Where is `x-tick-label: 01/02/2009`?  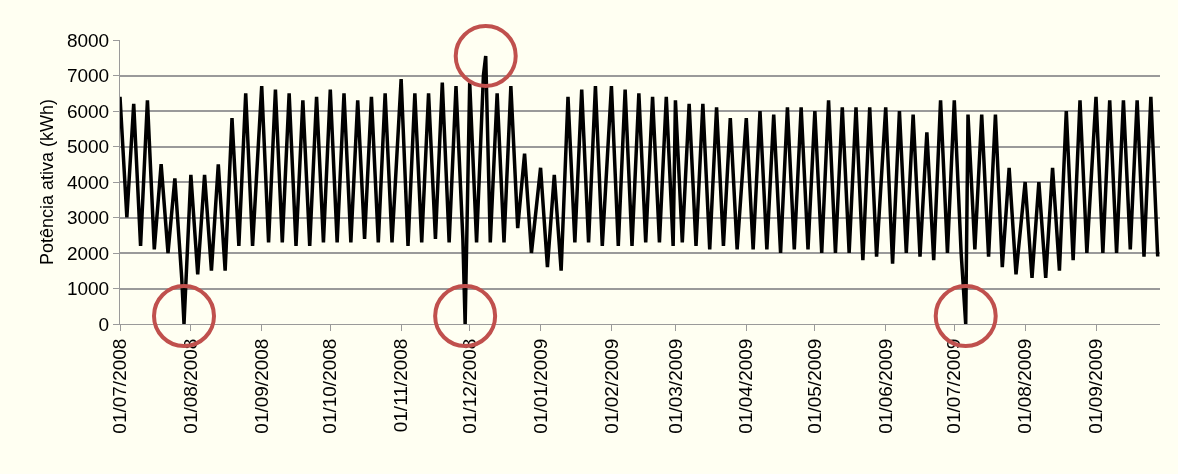
x-tick-label: 01/02/2009 is located at coordinates (611, 386).